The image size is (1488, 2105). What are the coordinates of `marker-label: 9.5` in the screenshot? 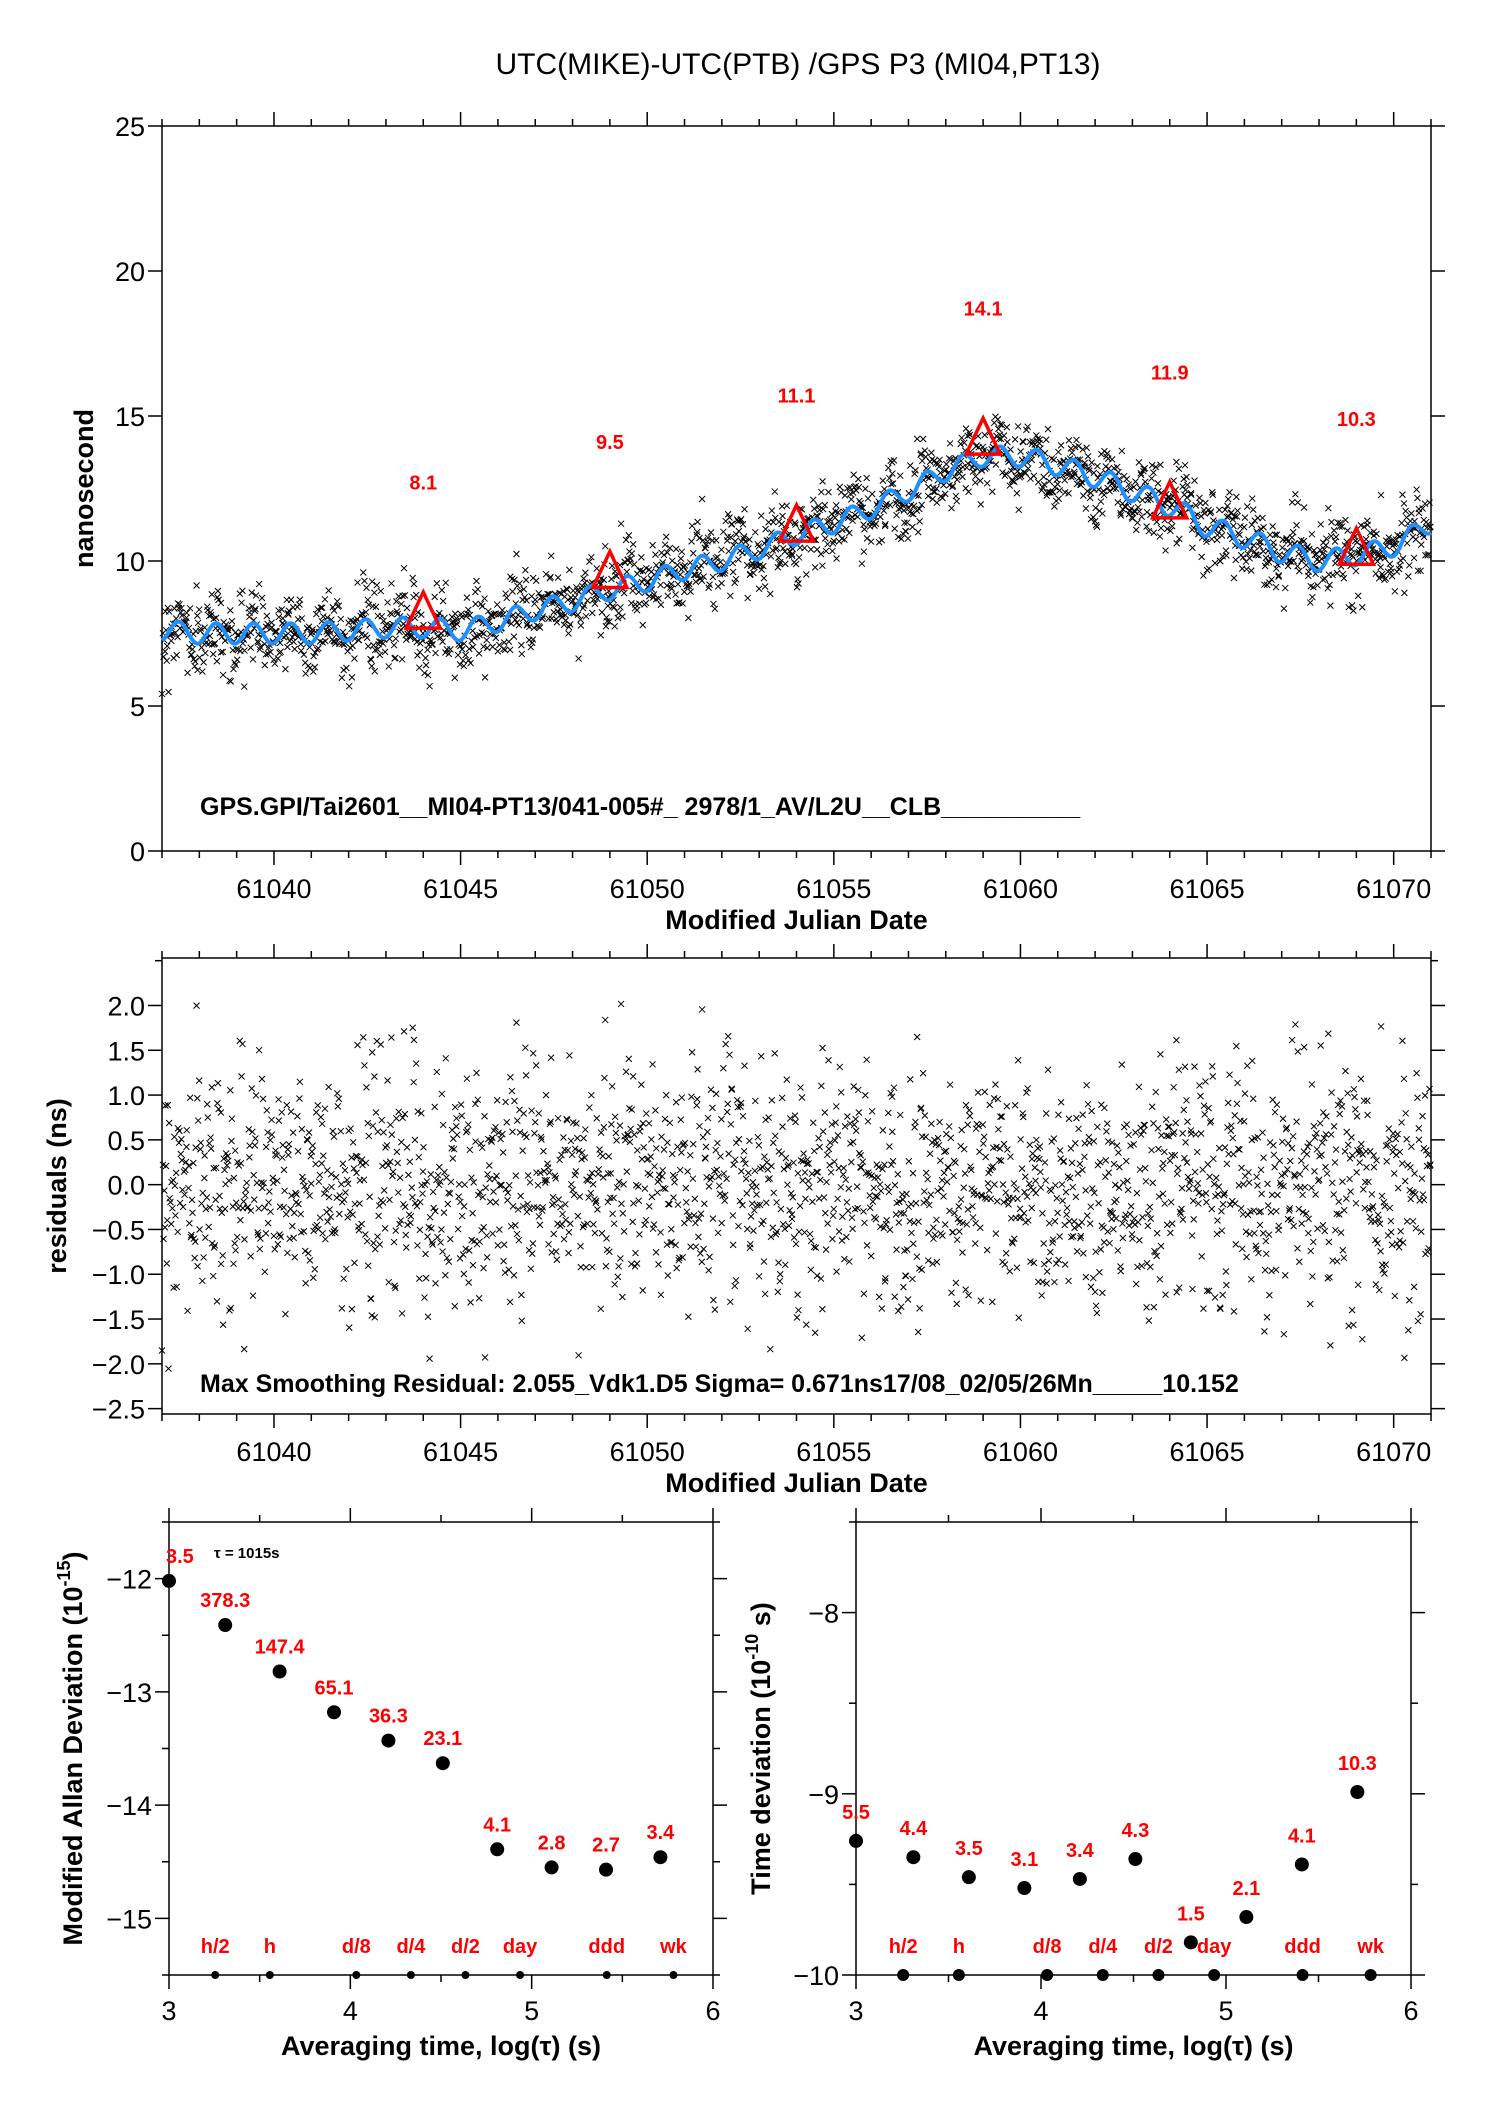 It's located at (610, 443).